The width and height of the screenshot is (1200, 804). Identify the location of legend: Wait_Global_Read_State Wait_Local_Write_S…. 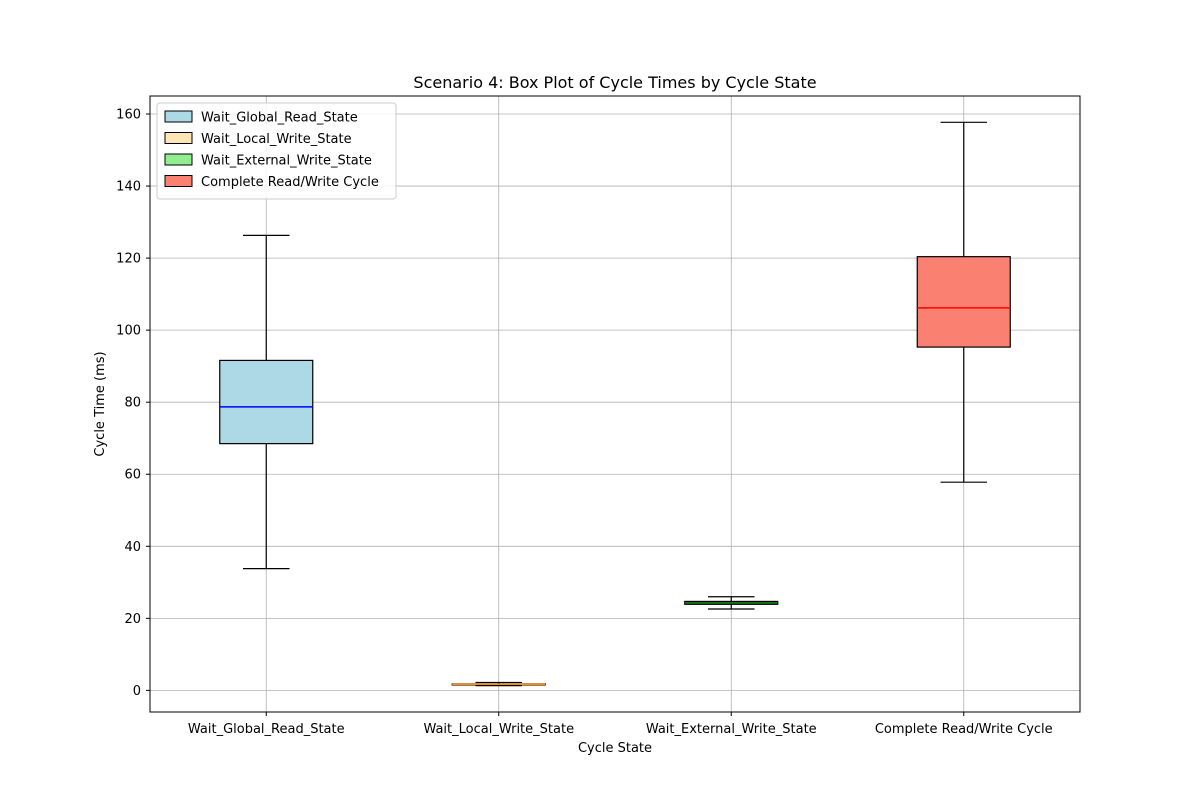
(276, 151).